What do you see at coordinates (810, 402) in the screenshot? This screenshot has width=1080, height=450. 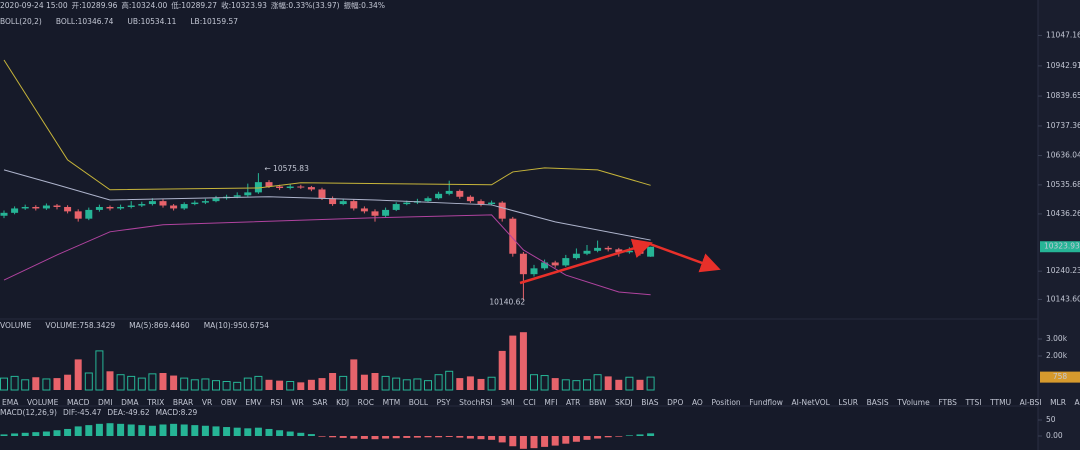 I see `indicator-tab: AI-NetVOL` at bounding box center [810, 402].